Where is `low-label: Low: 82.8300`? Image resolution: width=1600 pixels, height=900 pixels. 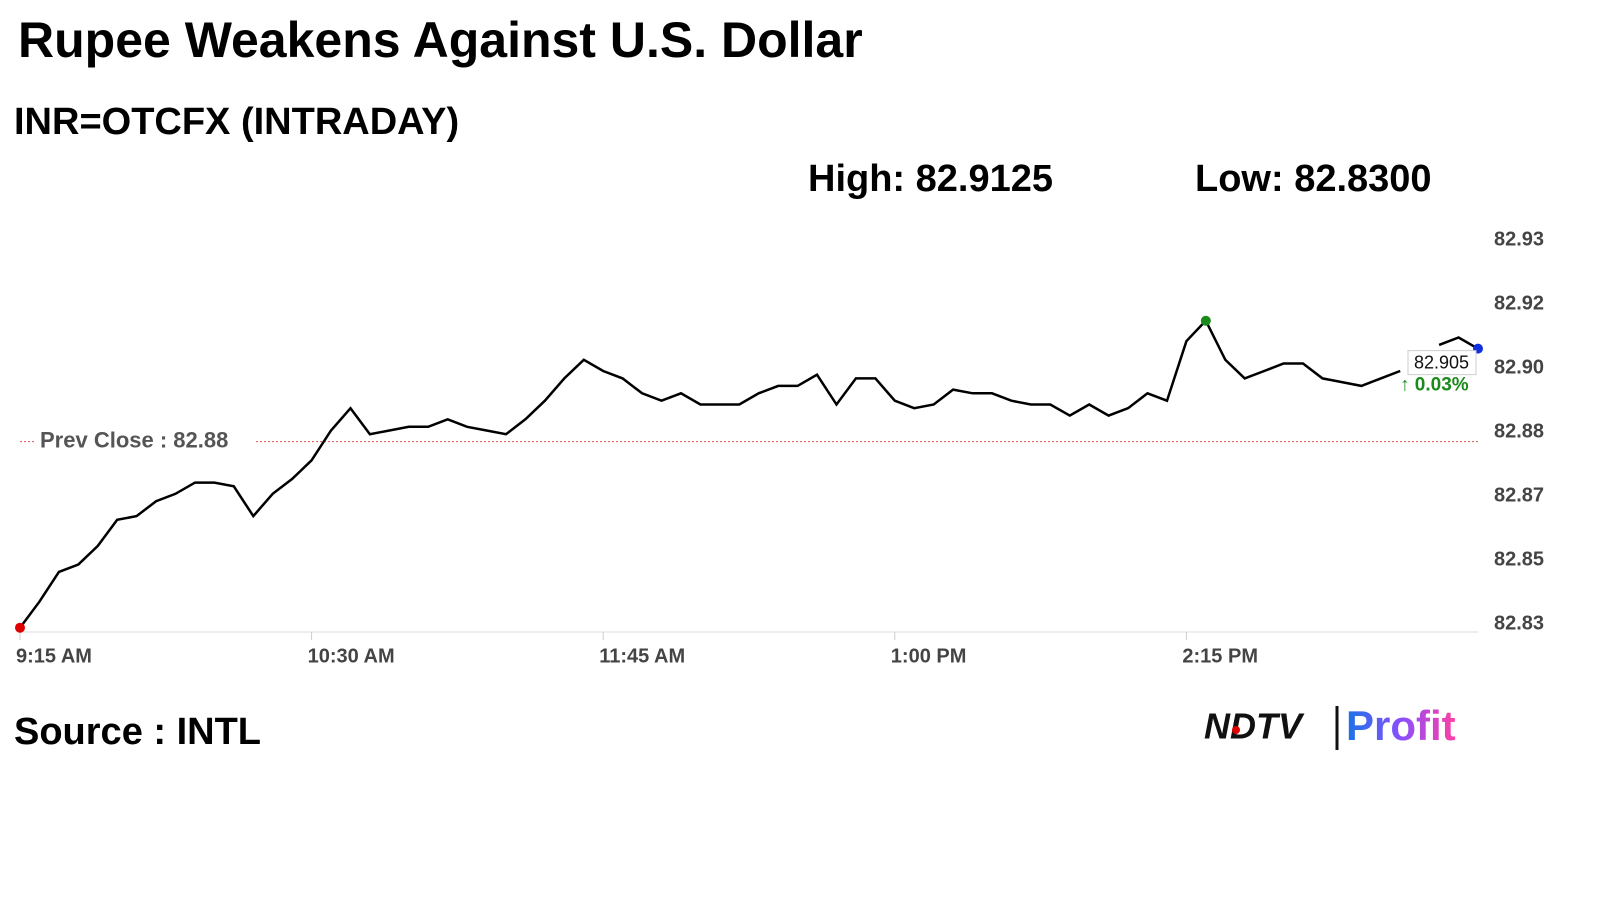
low-label: Low: 82.8300 is located at coordinates (1313, 179).